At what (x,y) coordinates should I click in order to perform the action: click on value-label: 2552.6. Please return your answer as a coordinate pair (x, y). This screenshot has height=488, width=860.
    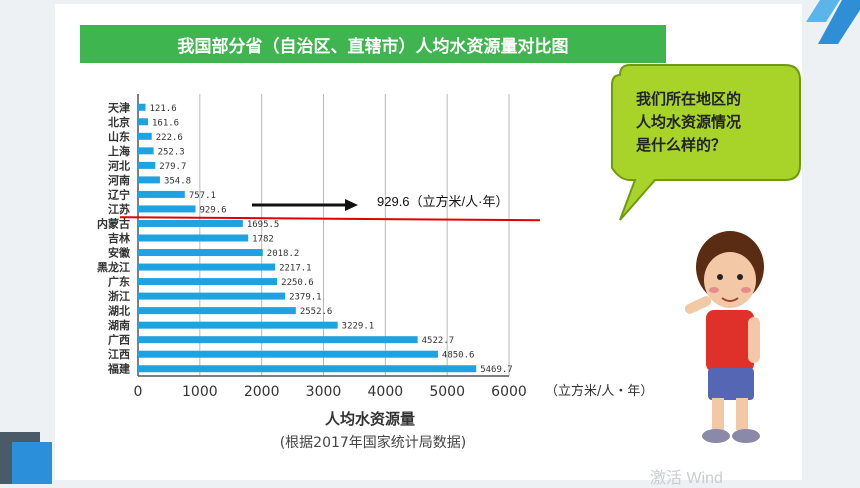
    Looking at the image, I should click on (316, 312).